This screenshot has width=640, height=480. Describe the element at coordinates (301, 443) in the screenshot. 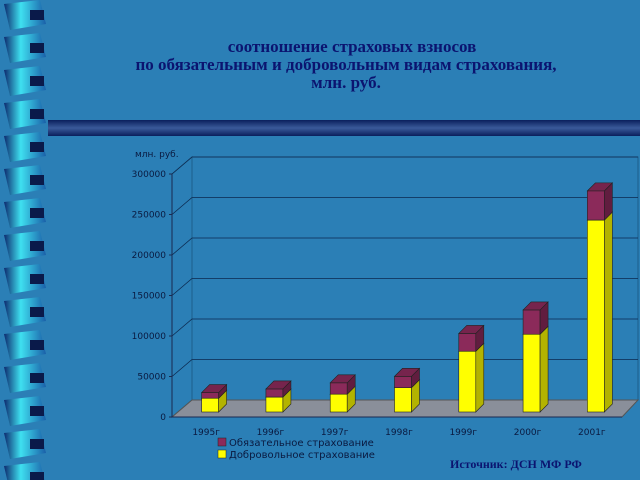

I see `legend-label: Обязательное страхование` at that location.